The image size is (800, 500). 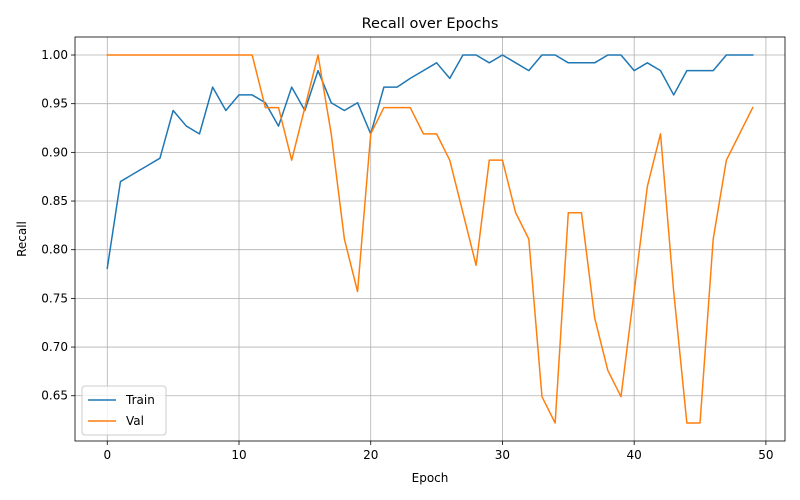 What do you see at coordinates (634, 455) in the screenshot?
I see `x-tick-label: 40` at bounding box center [634, 455].